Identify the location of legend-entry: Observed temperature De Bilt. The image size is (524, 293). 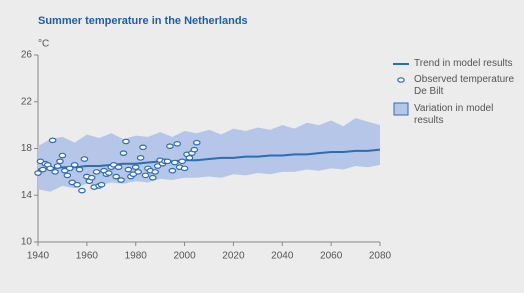
(464, 85).